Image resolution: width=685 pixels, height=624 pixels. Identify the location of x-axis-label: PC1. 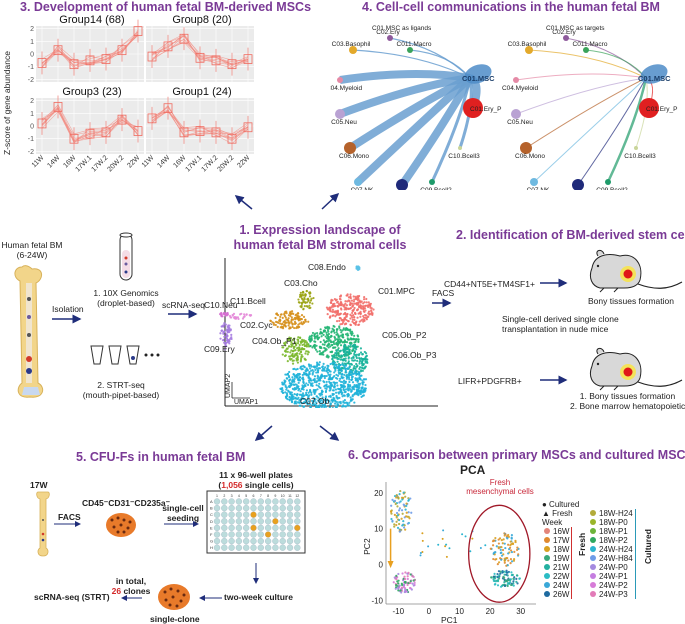
(449, 619).